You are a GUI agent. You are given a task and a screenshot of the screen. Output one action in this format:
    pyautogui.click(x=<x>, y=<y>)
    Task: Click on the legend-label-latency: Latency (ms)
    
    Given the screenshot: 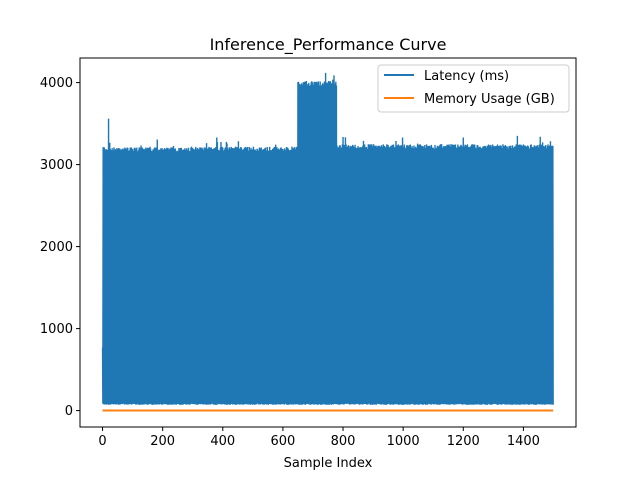 What is the action you would take?
    pyautogui.click(x=466, y=76)
    